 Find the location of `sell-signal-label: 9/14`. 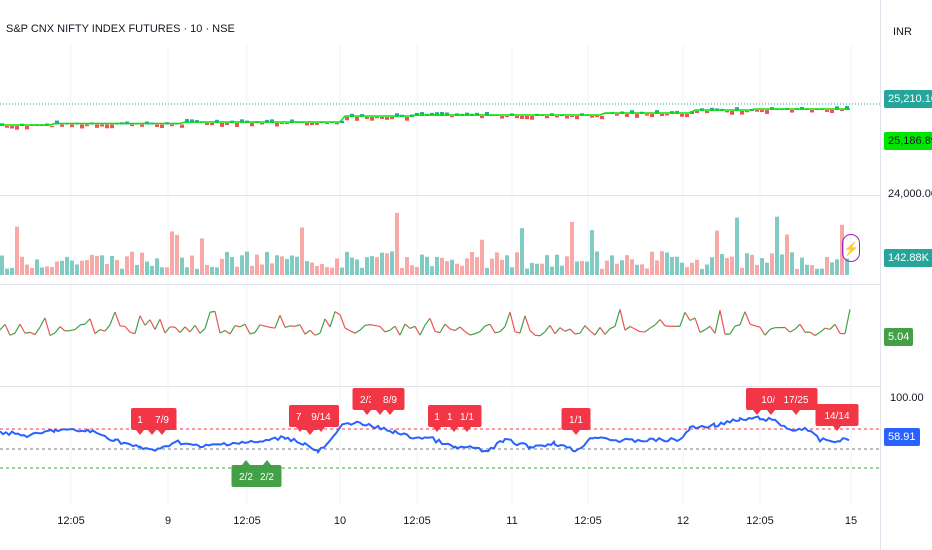

sell-signal-label: 9/14 is located at coordinates (321, 418).